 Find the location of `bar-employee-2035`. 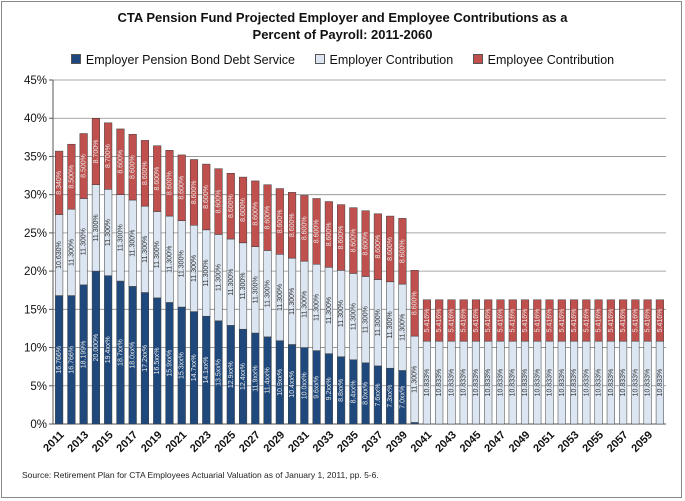

bar-employee-2035 is located at coordinates (353, 240).